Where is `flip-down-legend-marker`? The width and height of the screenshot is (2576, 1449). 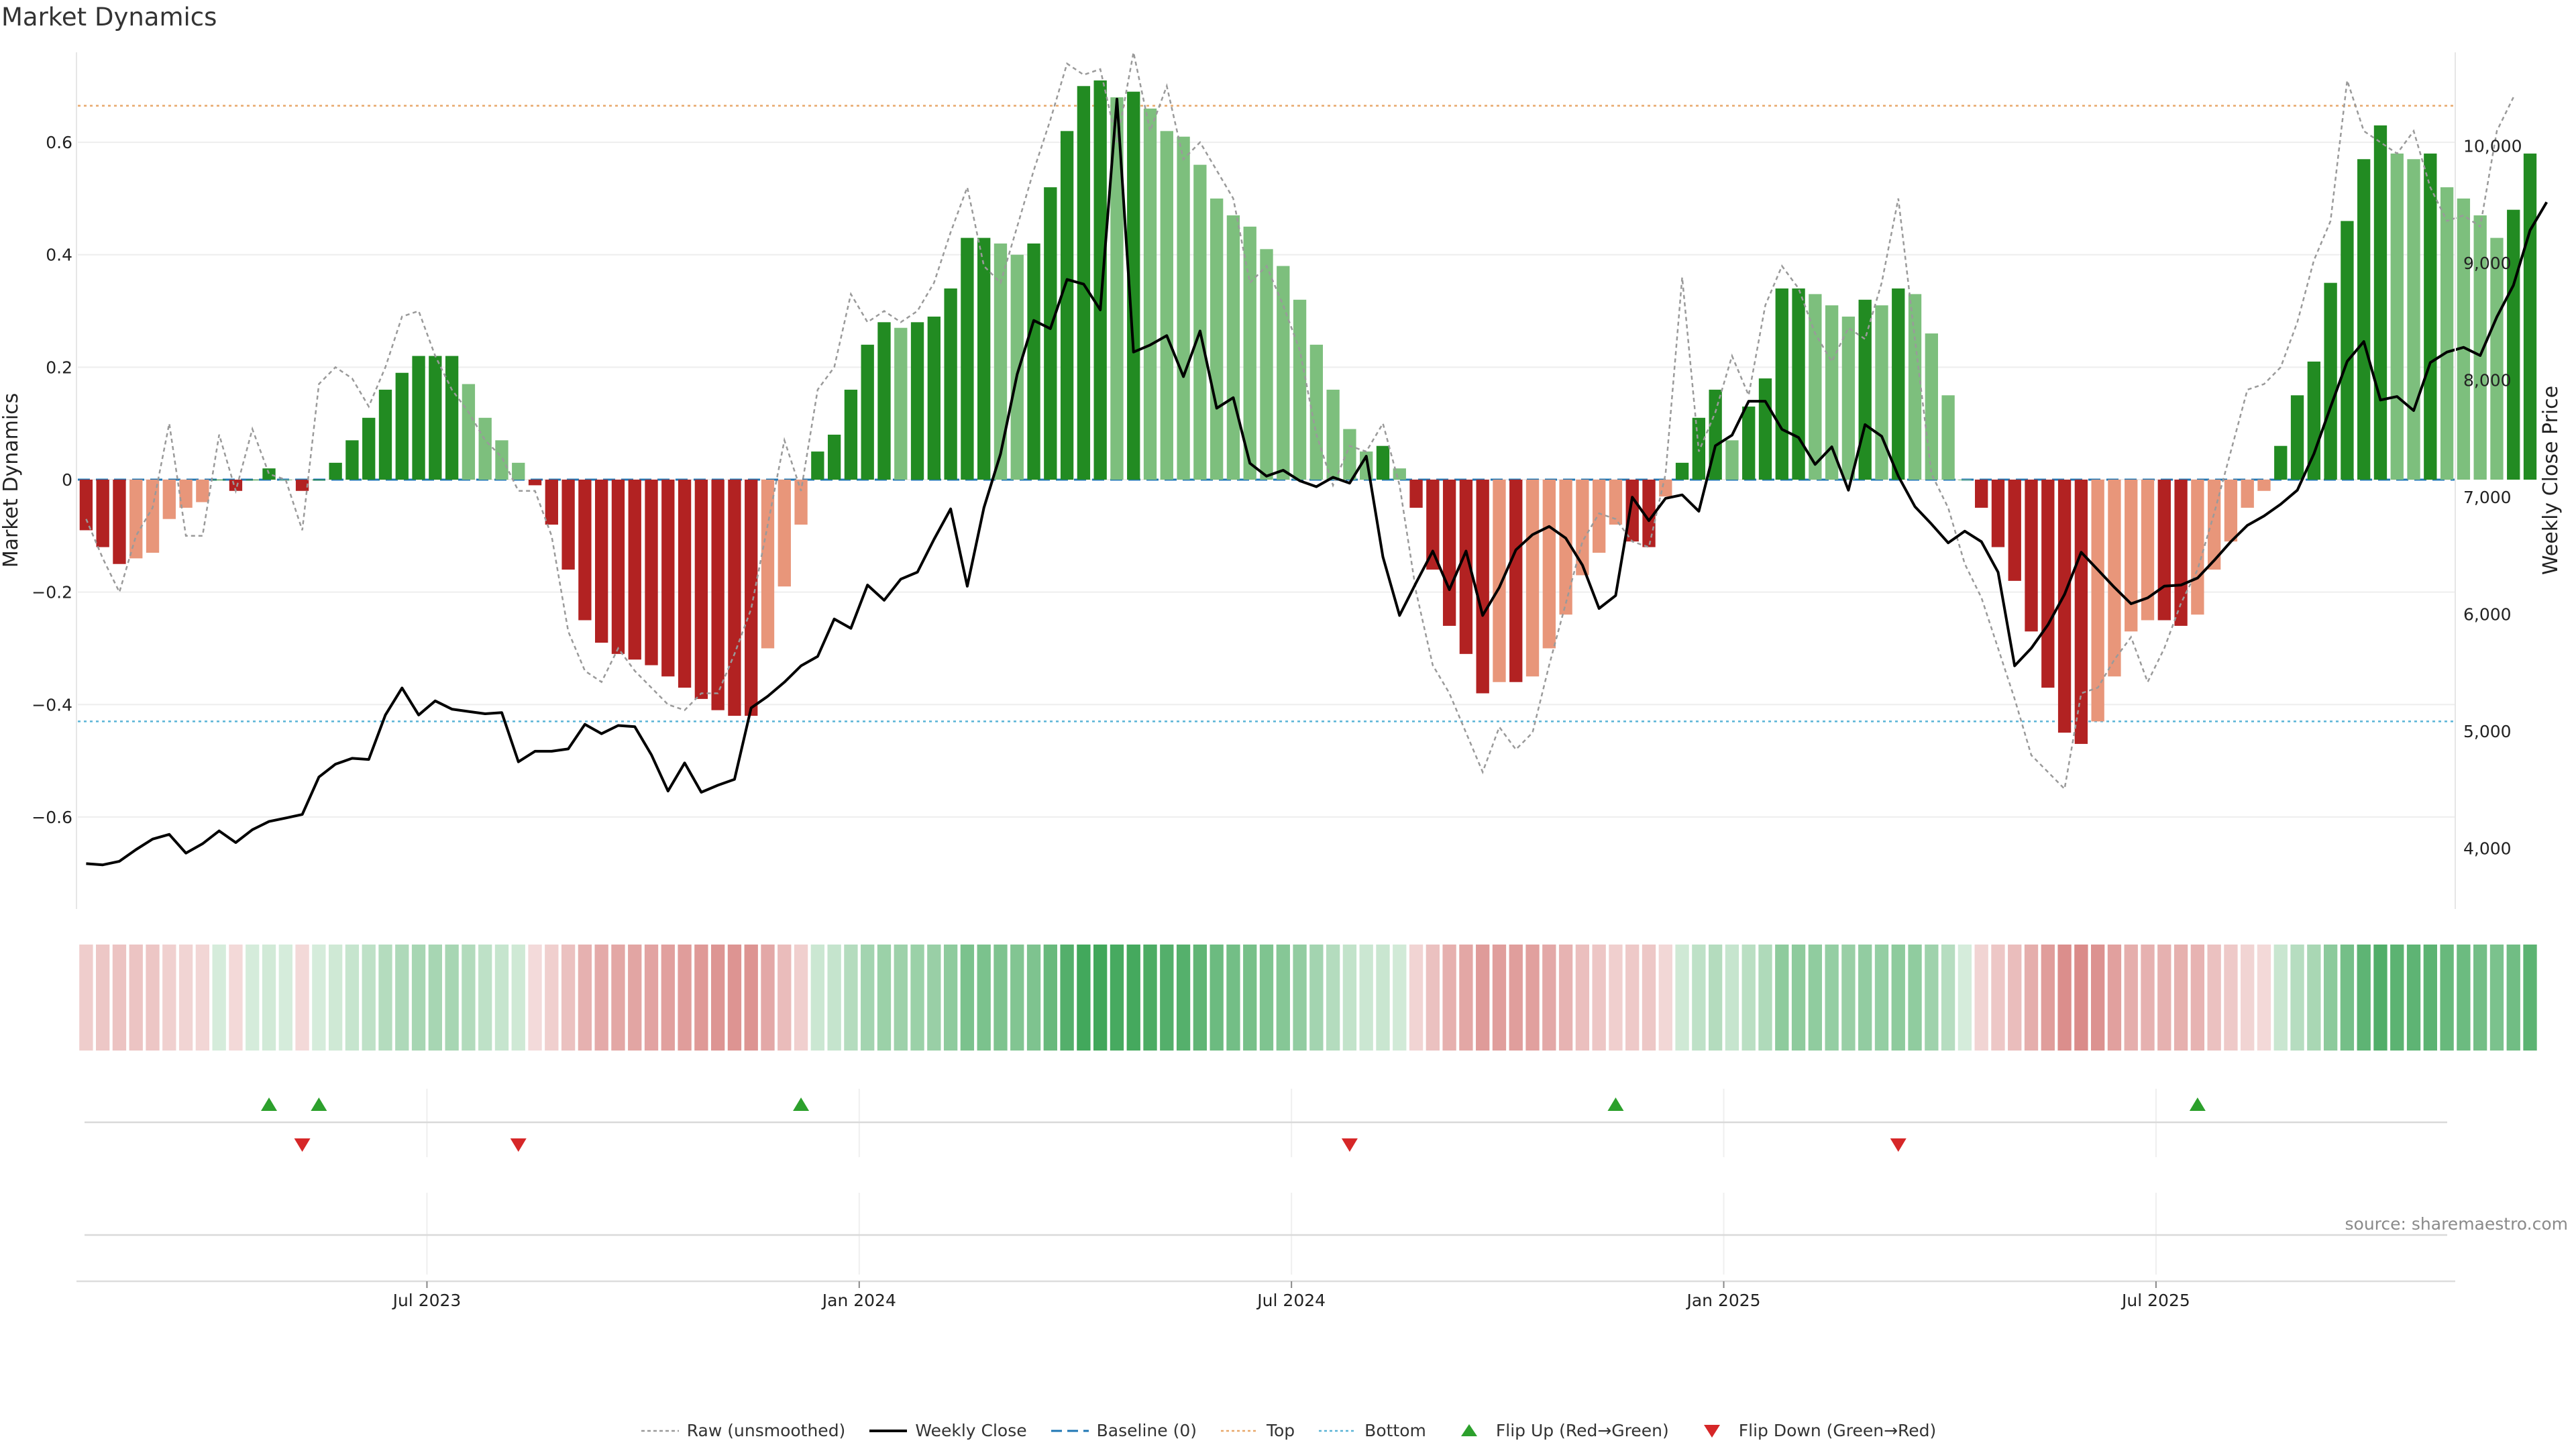
flip-down-legend-marker is located at coordinates (1711, 1431).